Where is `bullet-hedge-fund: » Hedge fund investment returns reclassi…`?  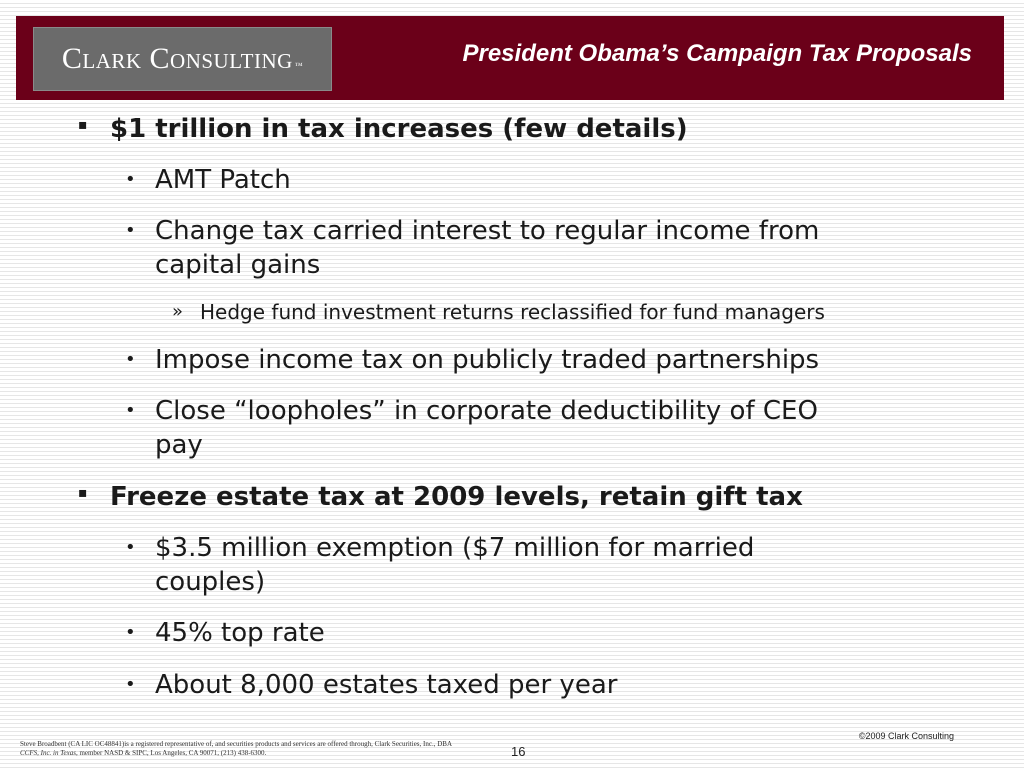 bullet-hedge-fund: » Hedge fund investment returns reclassi… is located at coordinates (498, 312).